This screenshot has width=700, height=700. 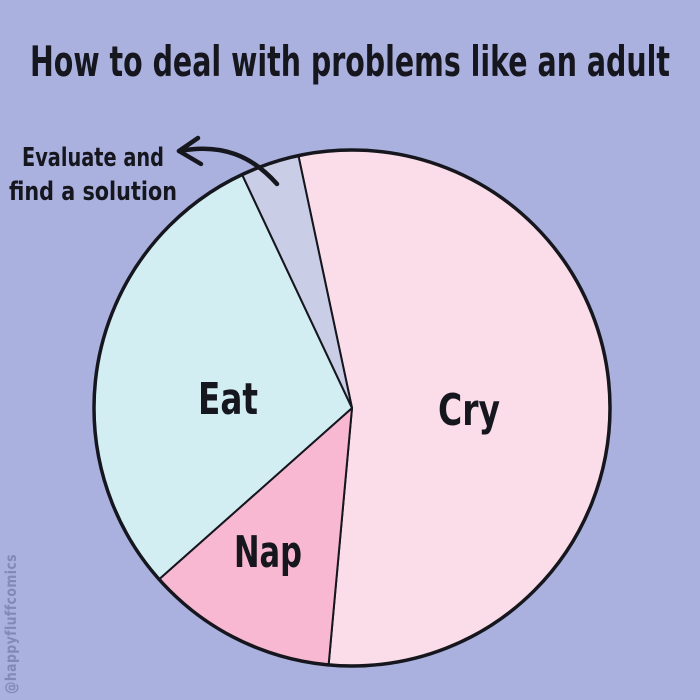 I want to click on annotation-arrow, so click(x=228, y=166).